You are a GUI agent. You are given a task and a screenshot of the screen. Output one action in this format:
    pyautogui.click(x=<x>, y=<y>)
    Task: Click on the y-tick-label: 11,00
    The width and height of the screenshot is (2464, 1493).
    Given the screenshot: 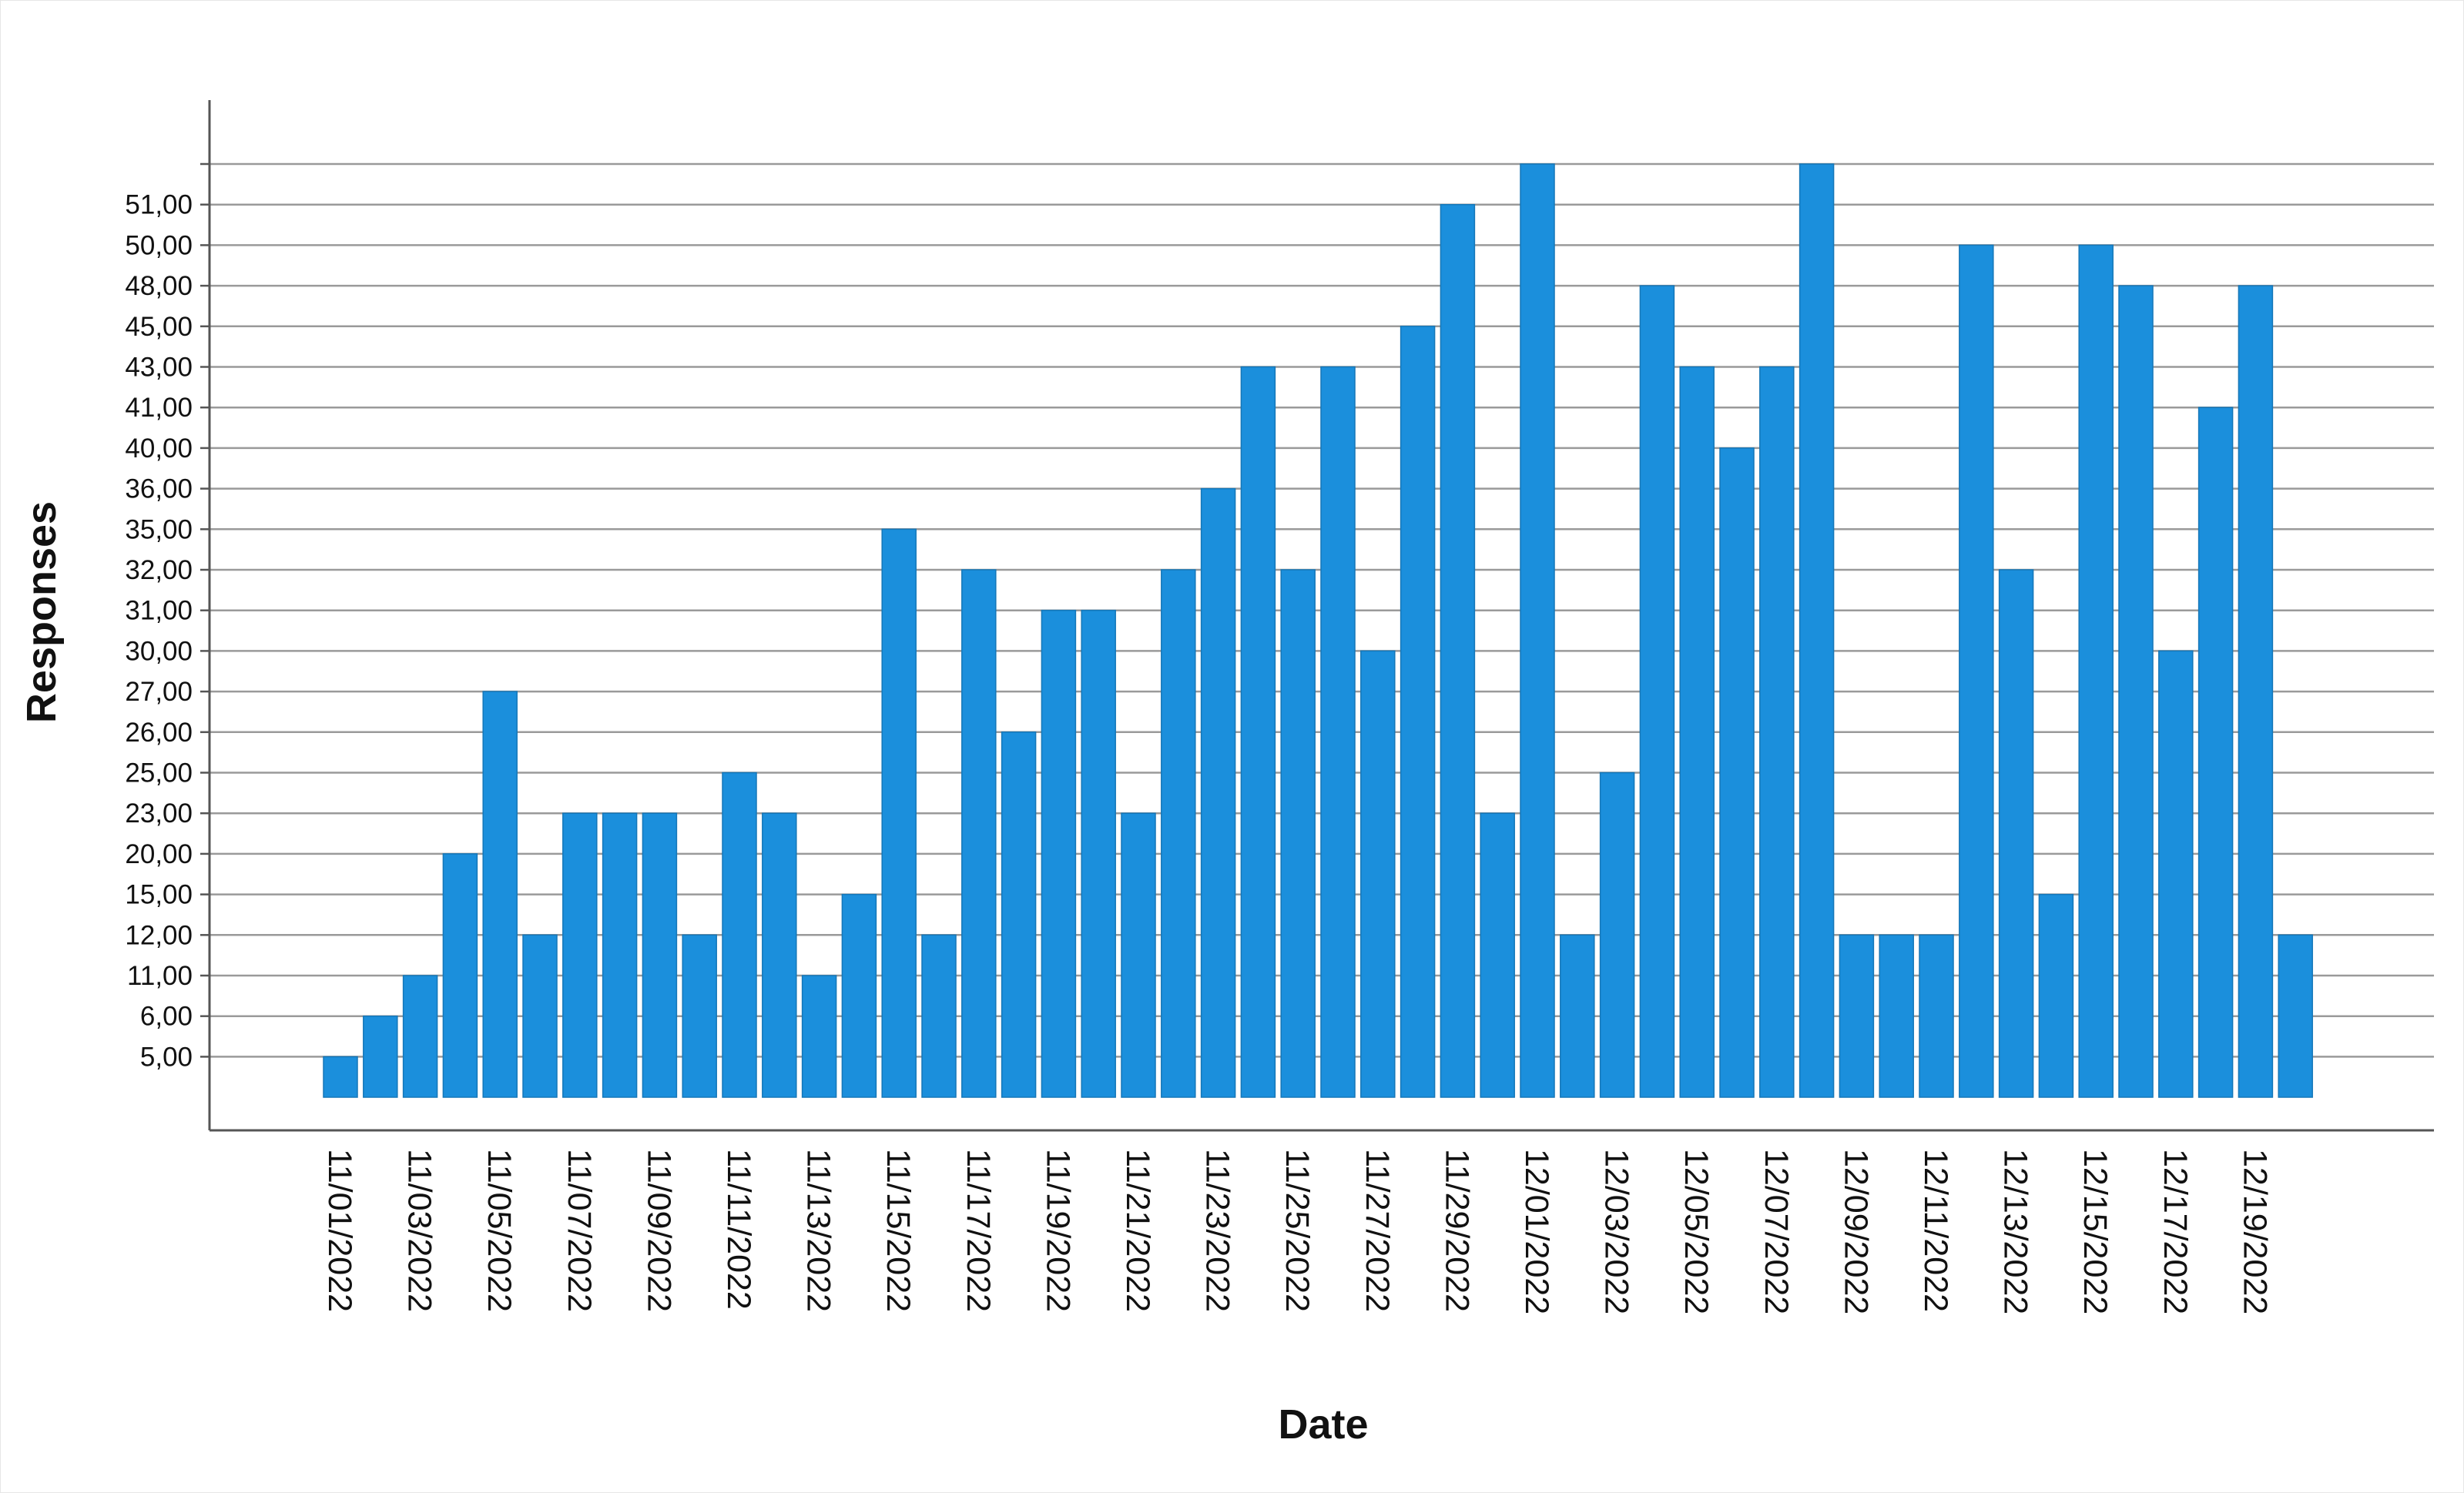 What is the action you would take?
    pyautogui.click(x=160, y=976)
    